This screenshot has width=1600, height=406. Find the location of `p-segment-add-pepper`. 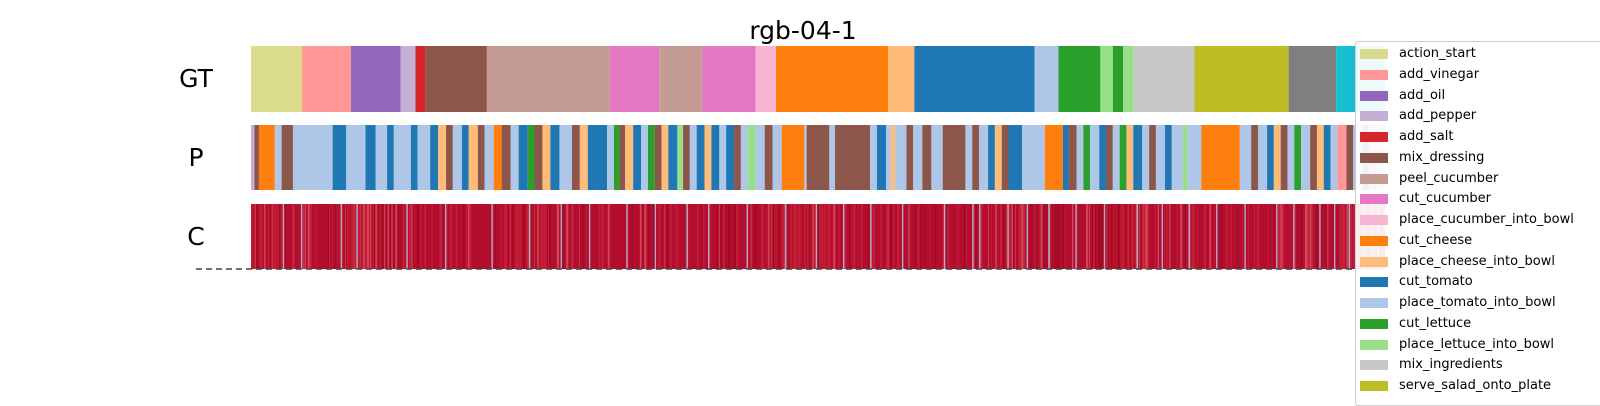

p-segment-add-pepper is located at coordinates (253, 157).